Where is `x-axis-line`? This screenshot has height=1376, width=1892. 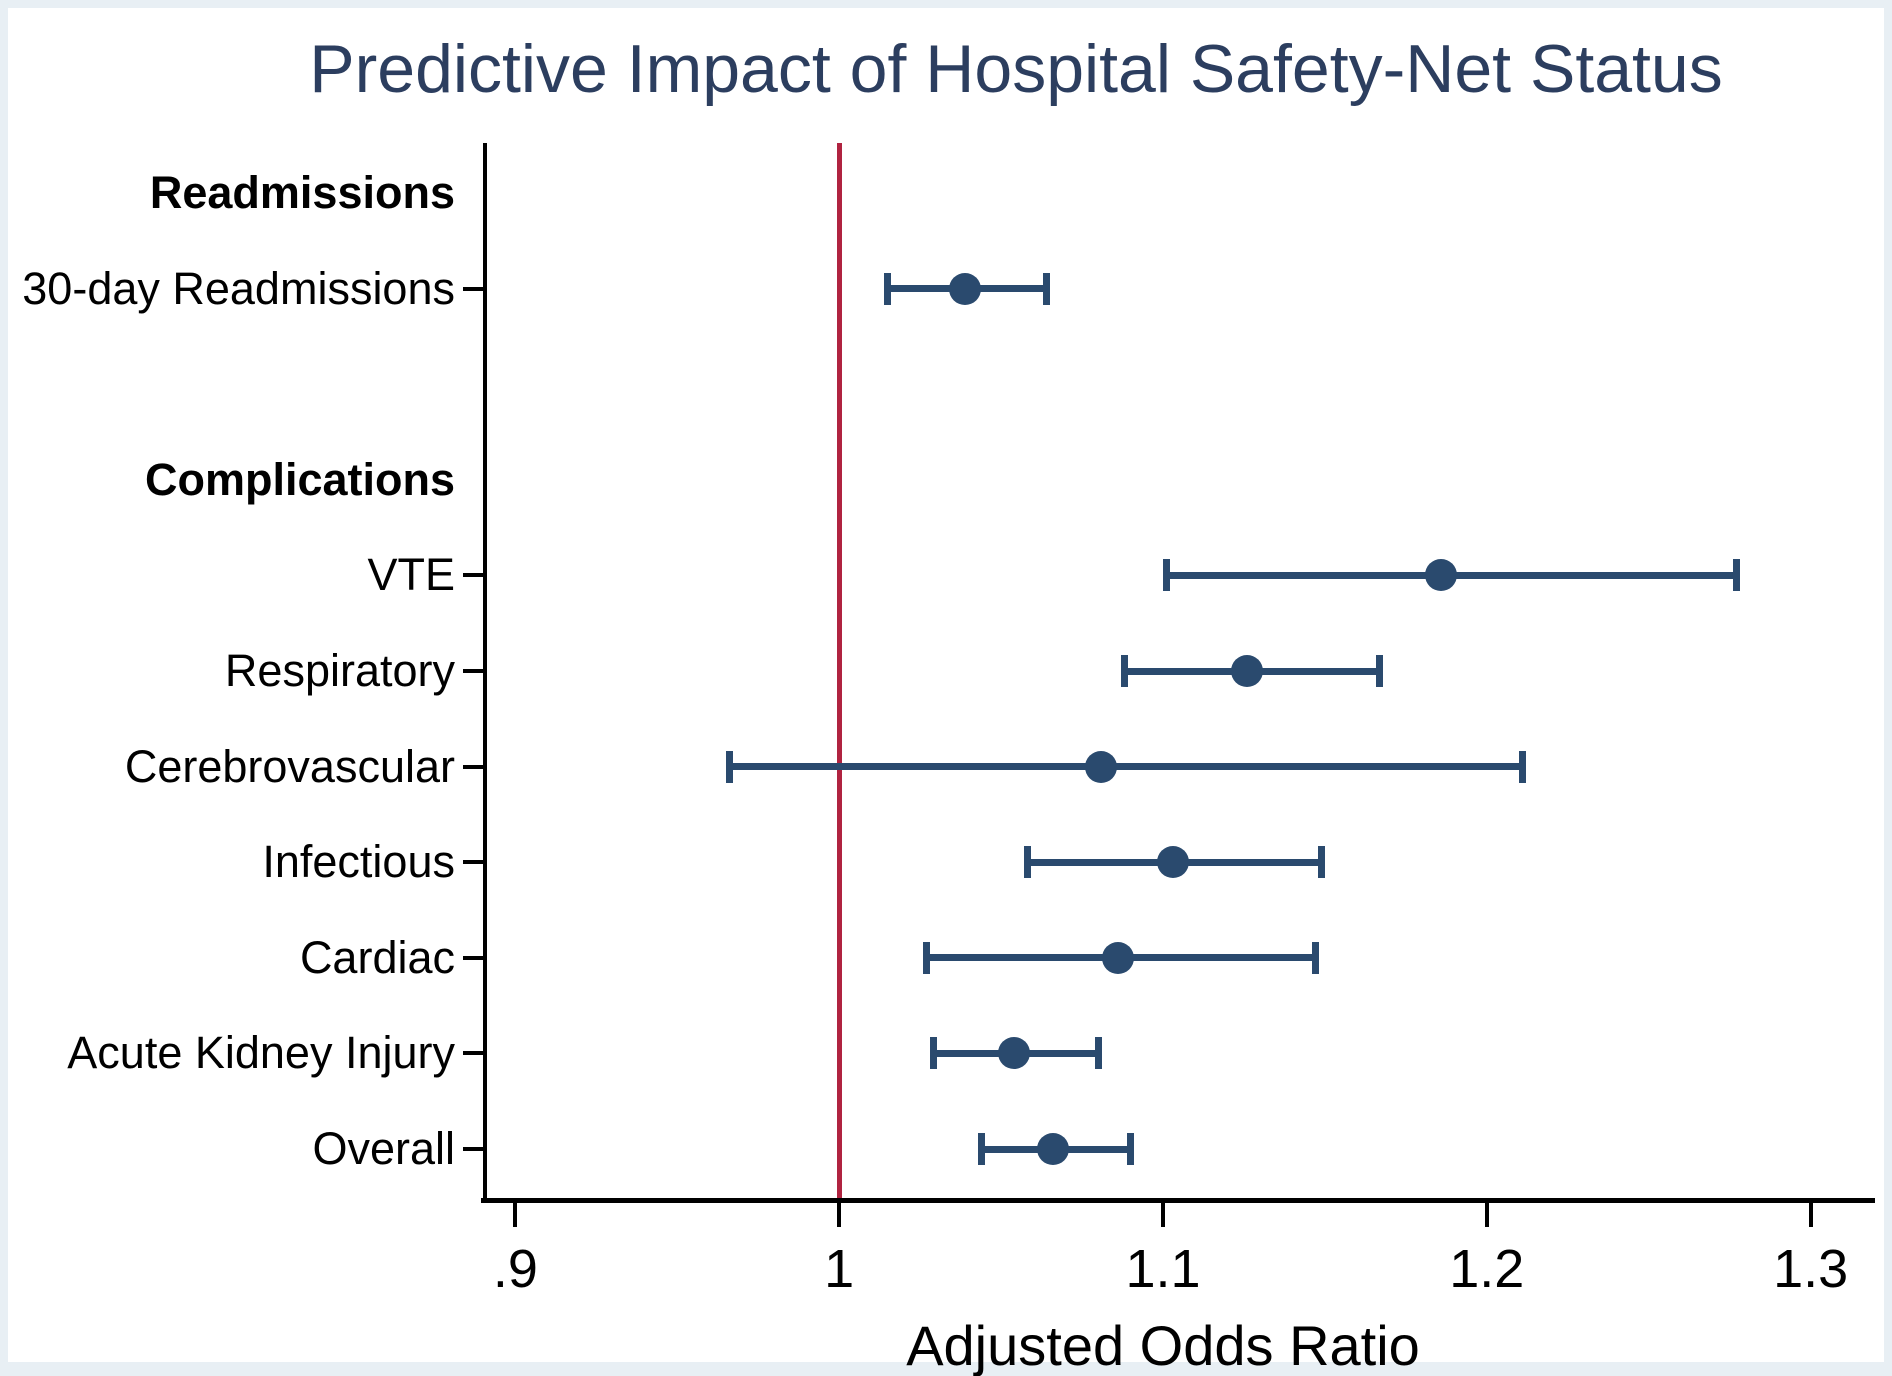 x-axis-line is located at coordinates (1178, 1200).